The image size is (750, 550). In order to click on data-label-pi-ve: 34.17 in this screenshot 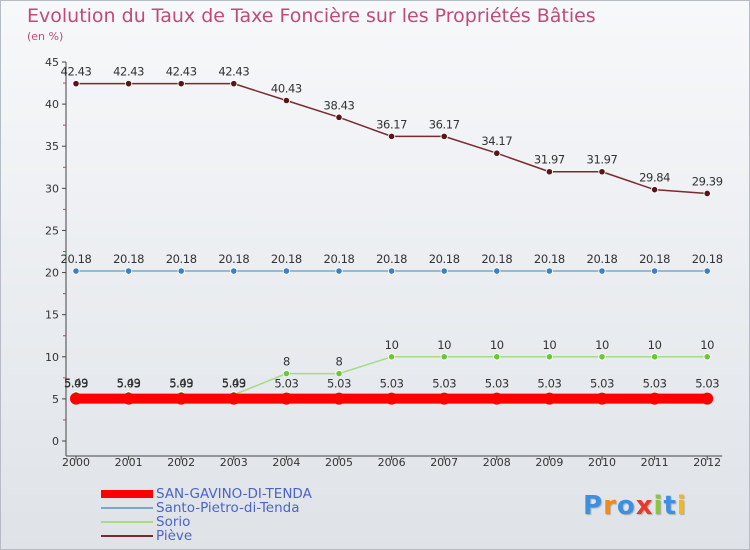, I will do `click(496, 141)`.